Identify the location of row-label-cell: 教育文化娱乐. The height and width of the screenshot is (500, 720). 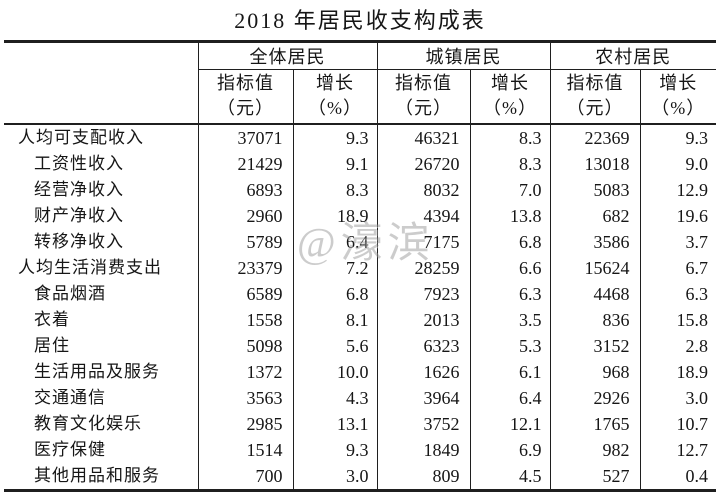
(88, 423).